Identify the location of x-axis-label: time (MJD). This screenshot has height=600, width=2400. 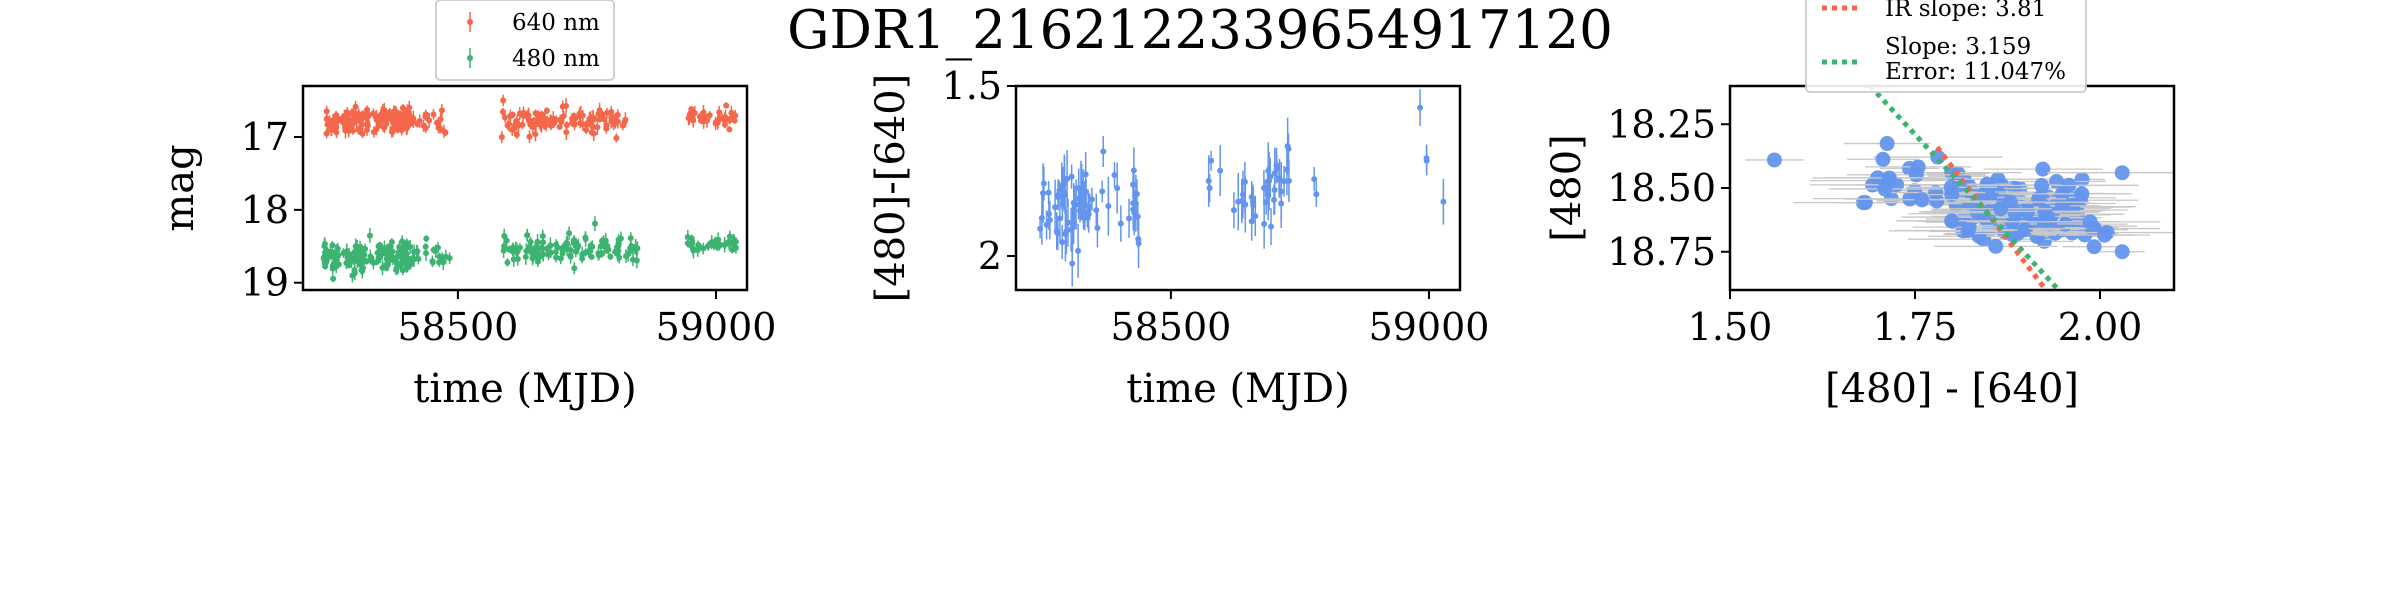
(524, 389).